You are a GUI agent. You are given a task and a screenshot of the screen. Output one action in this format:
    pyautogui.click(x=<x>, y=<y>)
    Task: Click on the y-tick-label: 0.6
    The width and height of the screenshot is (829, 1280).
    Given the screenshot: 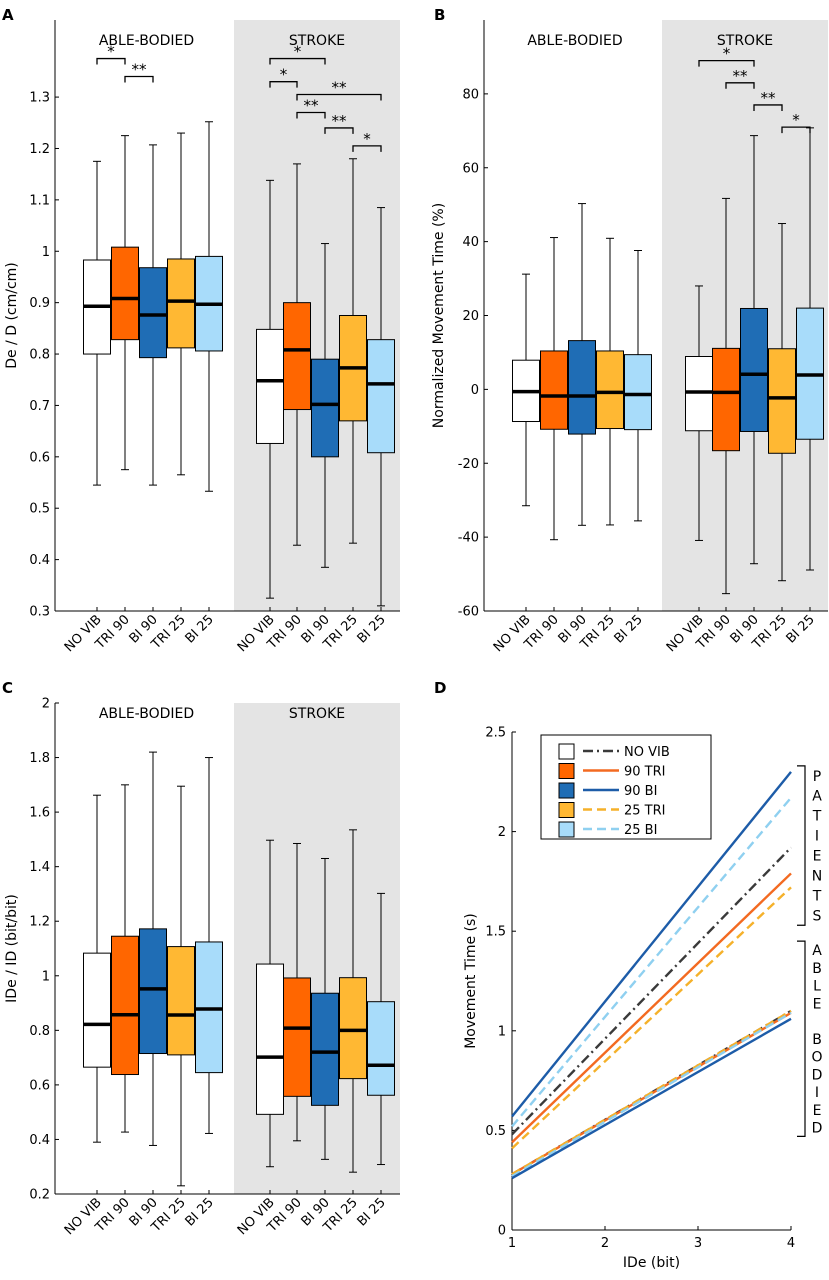 What is the action you would take?
    pyautogui.click(x=39, y=1085)
    